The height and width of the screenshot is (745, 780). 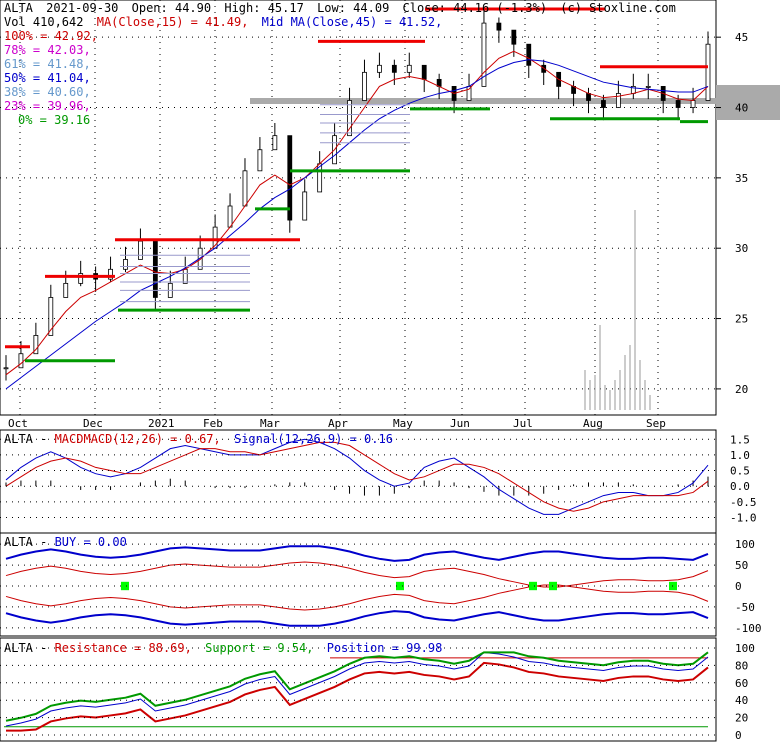 What do you see at coordinates (741, 319) in the screenshot?
I see `price-y-tick-label: 25` at bounding box center [741, 319].